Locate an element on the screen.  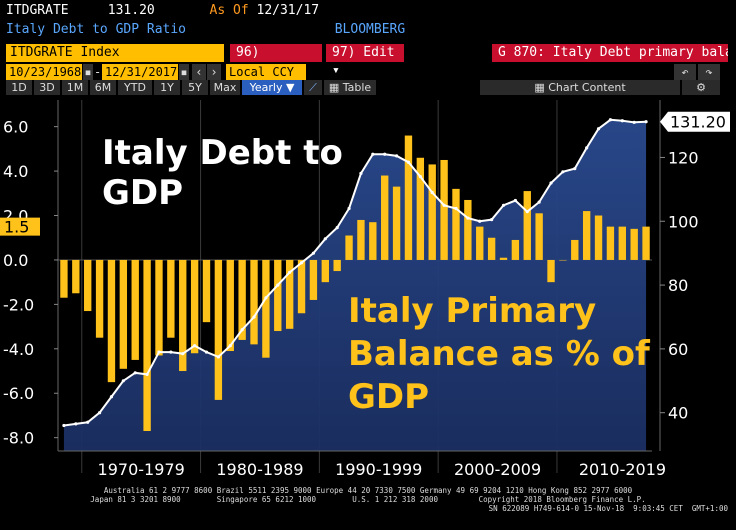
undo-icon: ↶ is located at coordinates (685, 72).